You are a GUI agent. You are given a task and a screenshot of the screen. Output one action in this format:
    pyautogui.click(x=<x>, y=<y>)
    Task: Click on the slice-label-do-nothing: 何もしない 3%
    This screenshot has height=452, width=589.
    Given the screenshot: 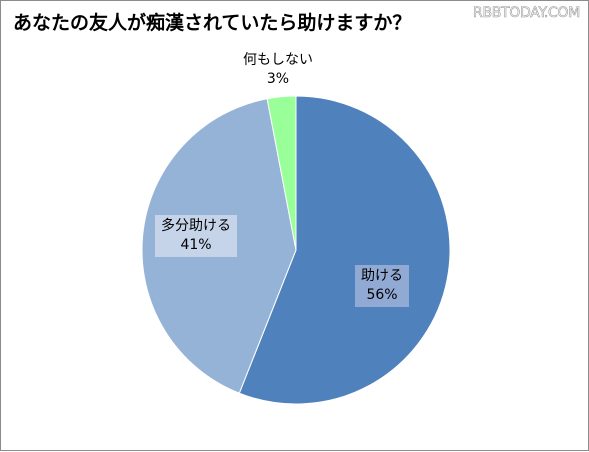 What is the action you would take?
    pyautogui.click(x=278, y=70)
    